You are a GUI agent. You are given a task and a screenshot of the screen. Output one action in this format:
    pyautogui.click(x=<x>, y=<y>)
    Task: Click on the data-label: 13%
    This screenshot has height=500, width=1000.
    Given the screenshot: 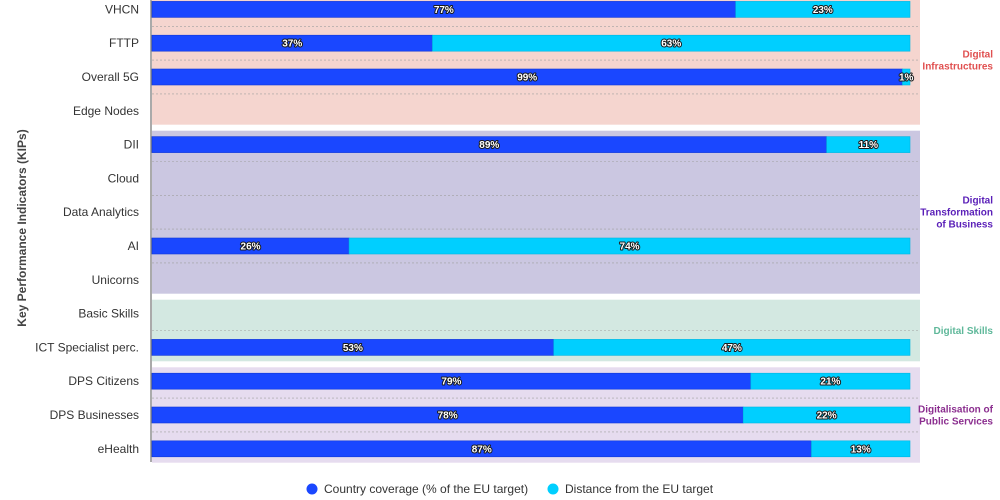 What is the action you would take?
    pyautogui.click(x=861, y=449)
    